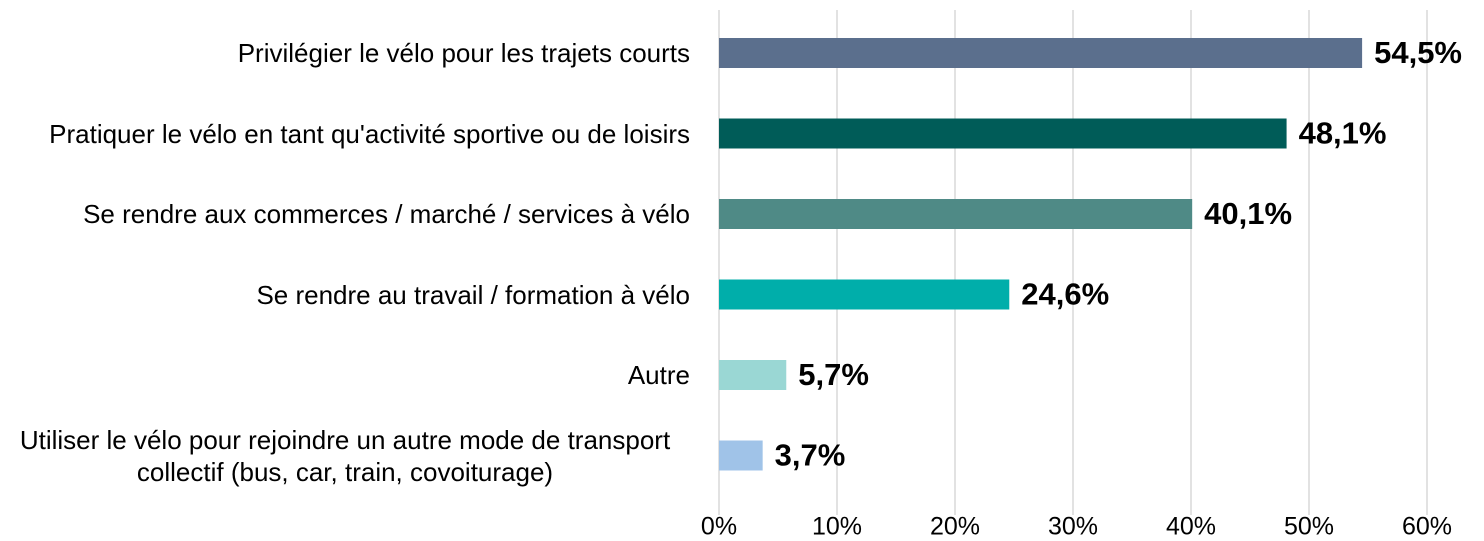 The height and width of the screenshot is (541, 1484). I want to click on category-text: Se rendre au travail / formation à vélo, so click(473, 294).